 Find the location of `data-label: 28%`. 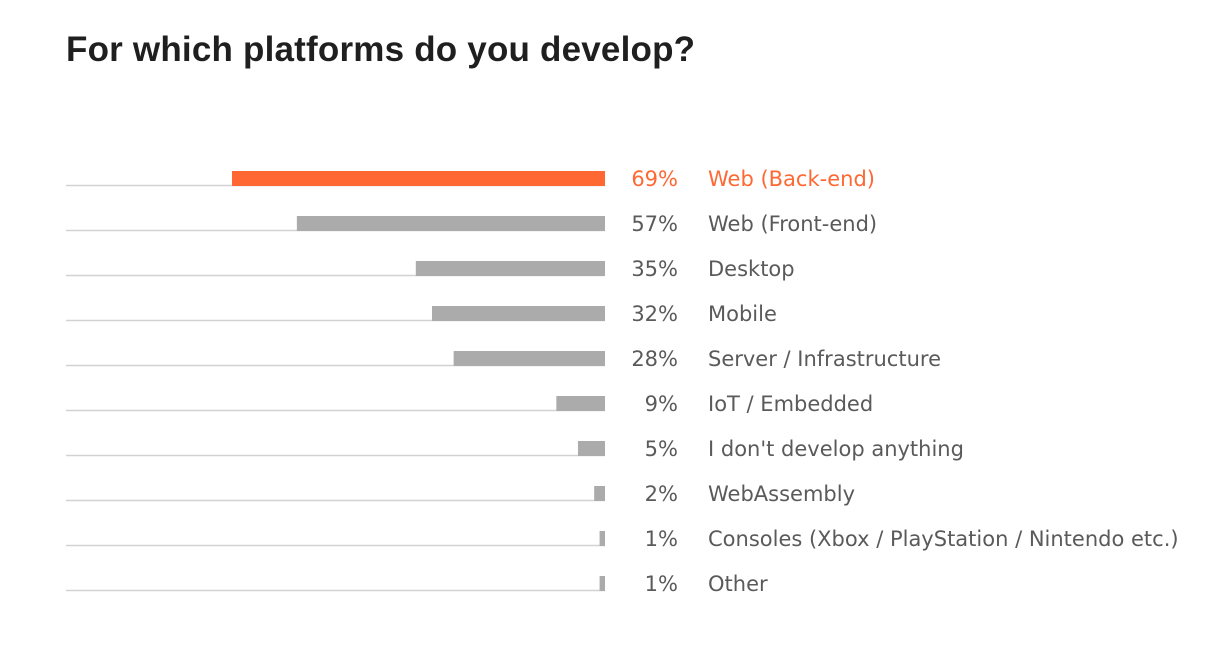

data-label: 28% is located at coordinates (654, 359).